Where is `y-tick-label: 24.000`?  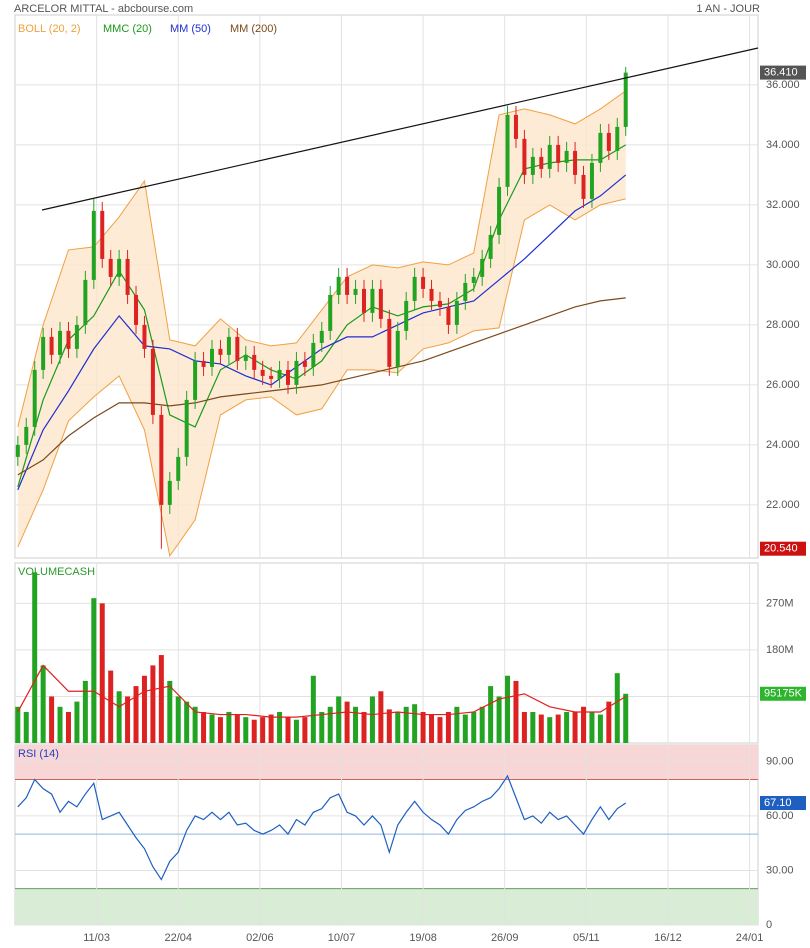 y-tick-label: 24.000 is located at coordinates (783, 445).